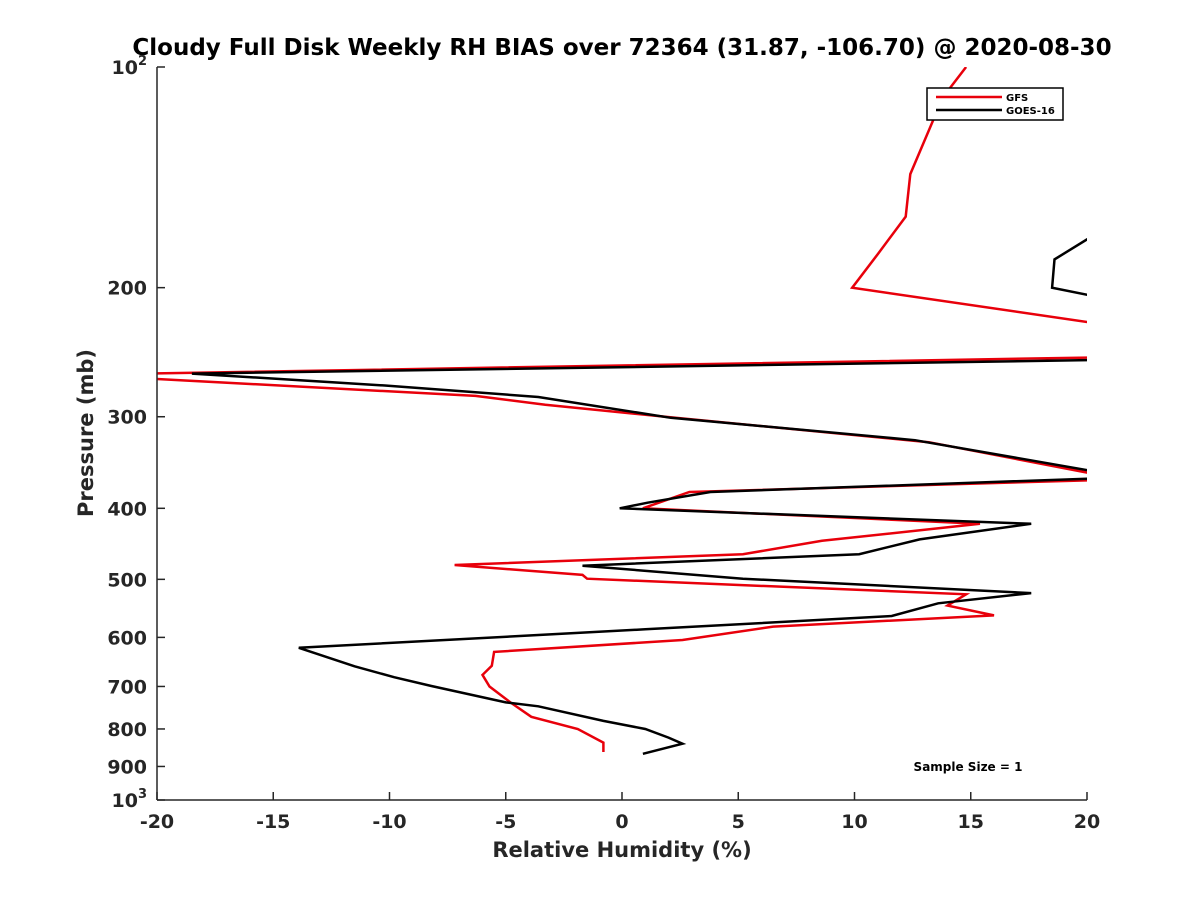 The image size is (1200, 905). Describe the element at coordinates (854, 822) in the screenshot. I see `x-tick-label: 10` at that location.